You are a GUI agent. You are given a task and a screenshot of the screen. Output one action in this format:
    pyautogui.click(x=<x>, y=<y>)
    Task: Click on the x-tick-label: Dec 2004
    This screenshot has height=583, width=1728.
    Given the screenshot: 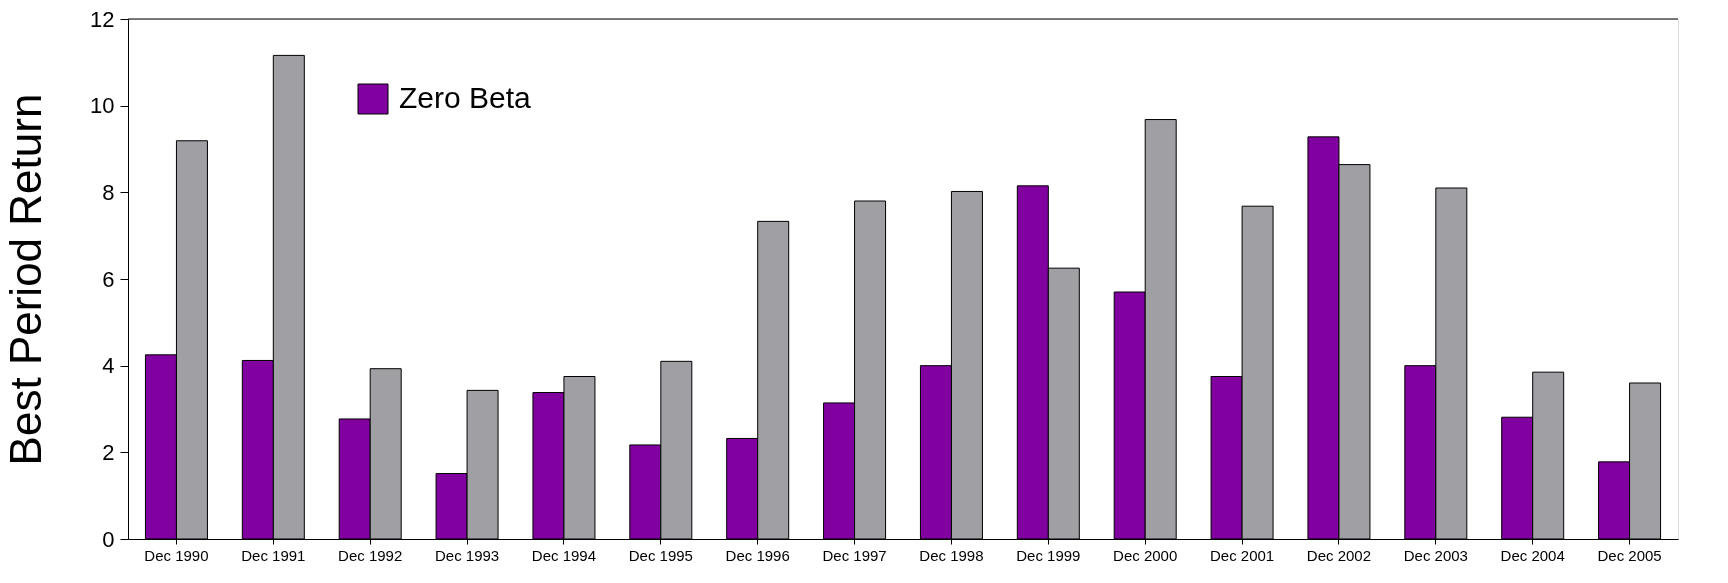 What is the action you would take?
    pyautogui.click(x=1532, y=555)
    